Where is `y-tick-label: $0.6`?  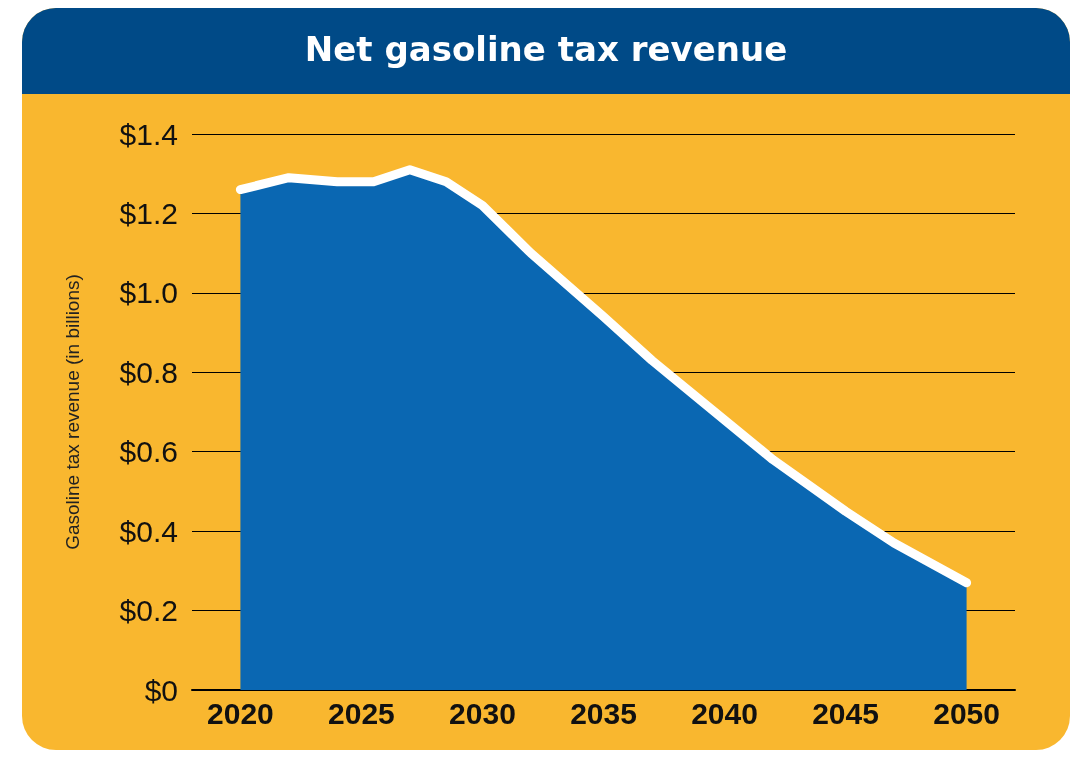
y-tick-label: $0.6 is located at coordinates (148, 452).